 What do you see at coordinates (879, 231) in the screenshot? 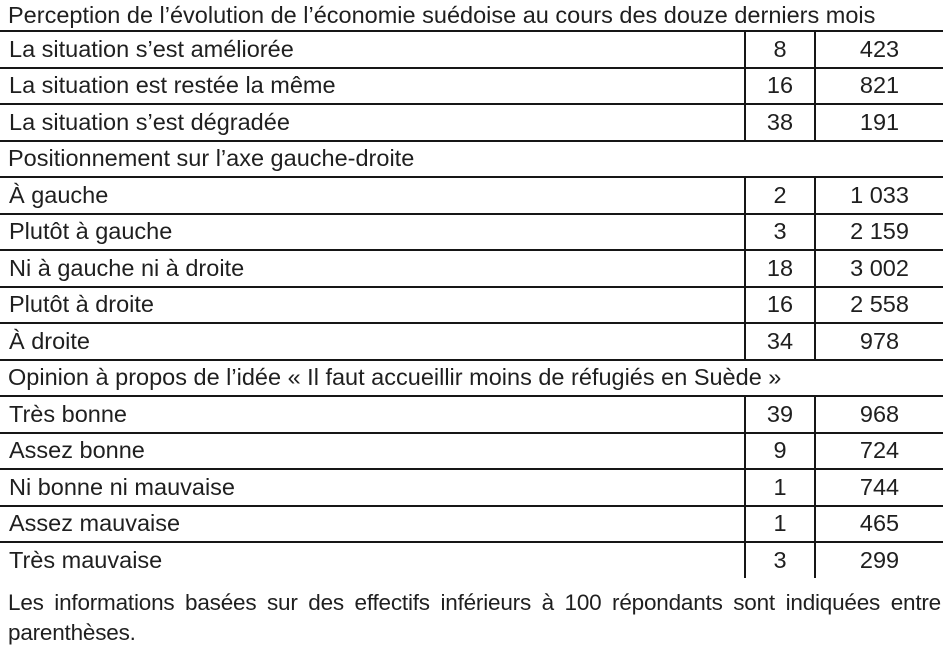
I see `row-count: 2 159` at bounding box center [879, 231].